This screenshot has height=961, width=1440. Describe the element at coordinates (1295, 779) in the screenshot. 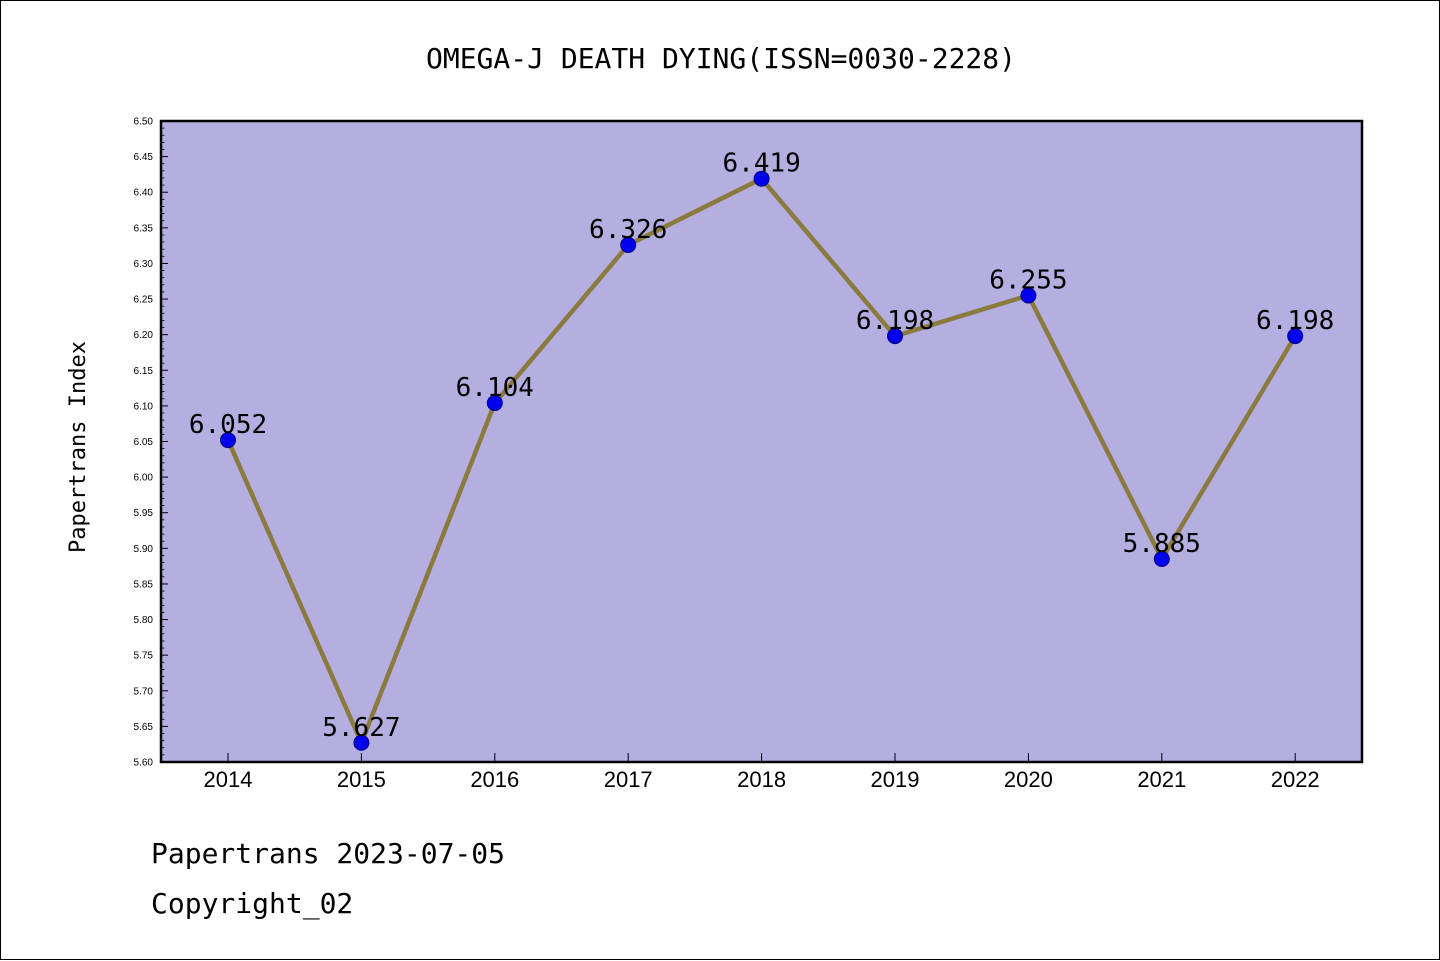

I see `x-tick-label: 2022` at that location.